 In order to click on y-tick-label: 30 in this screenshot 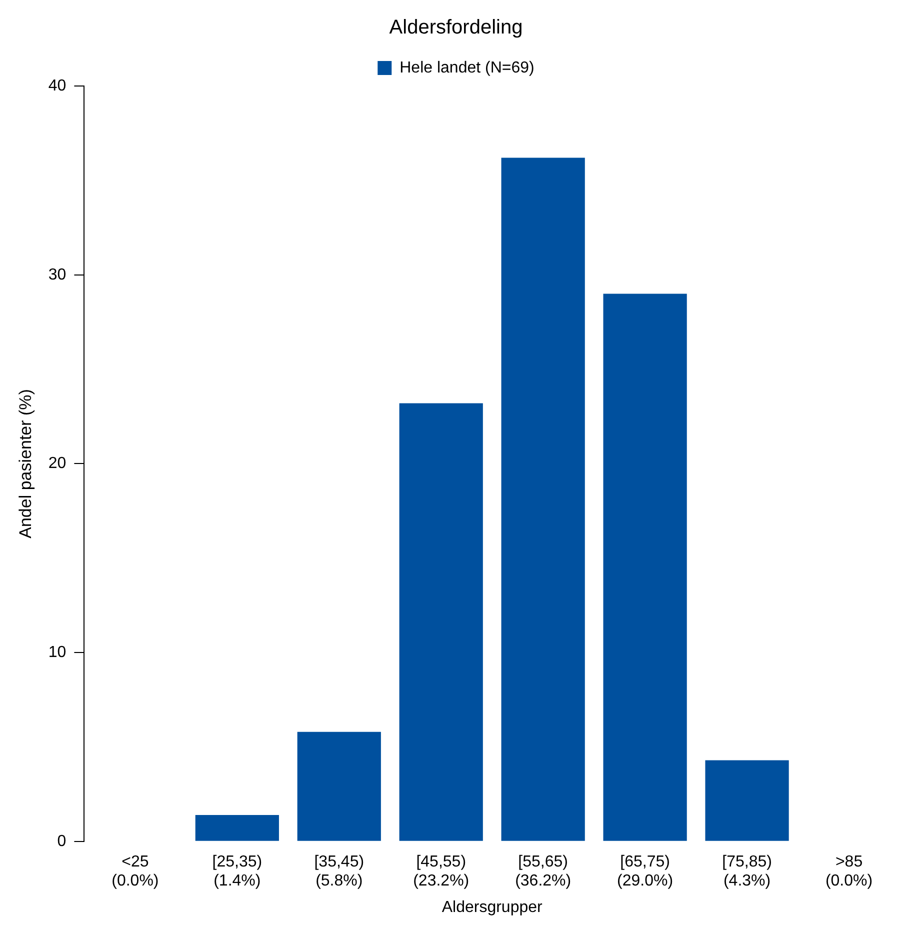, I will do `click(57, 275)`.